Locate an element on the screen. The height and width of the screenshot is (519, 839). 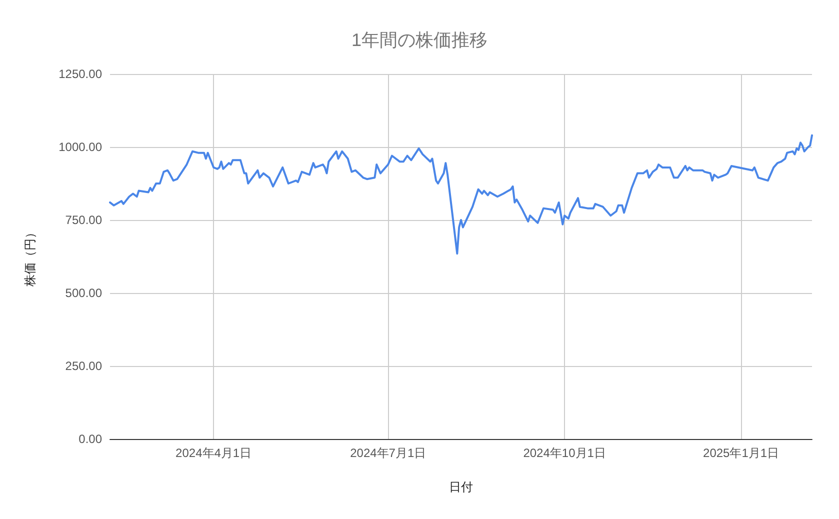
x-tick-label: 2024年10月1日 is located at coordinates (564, 453).